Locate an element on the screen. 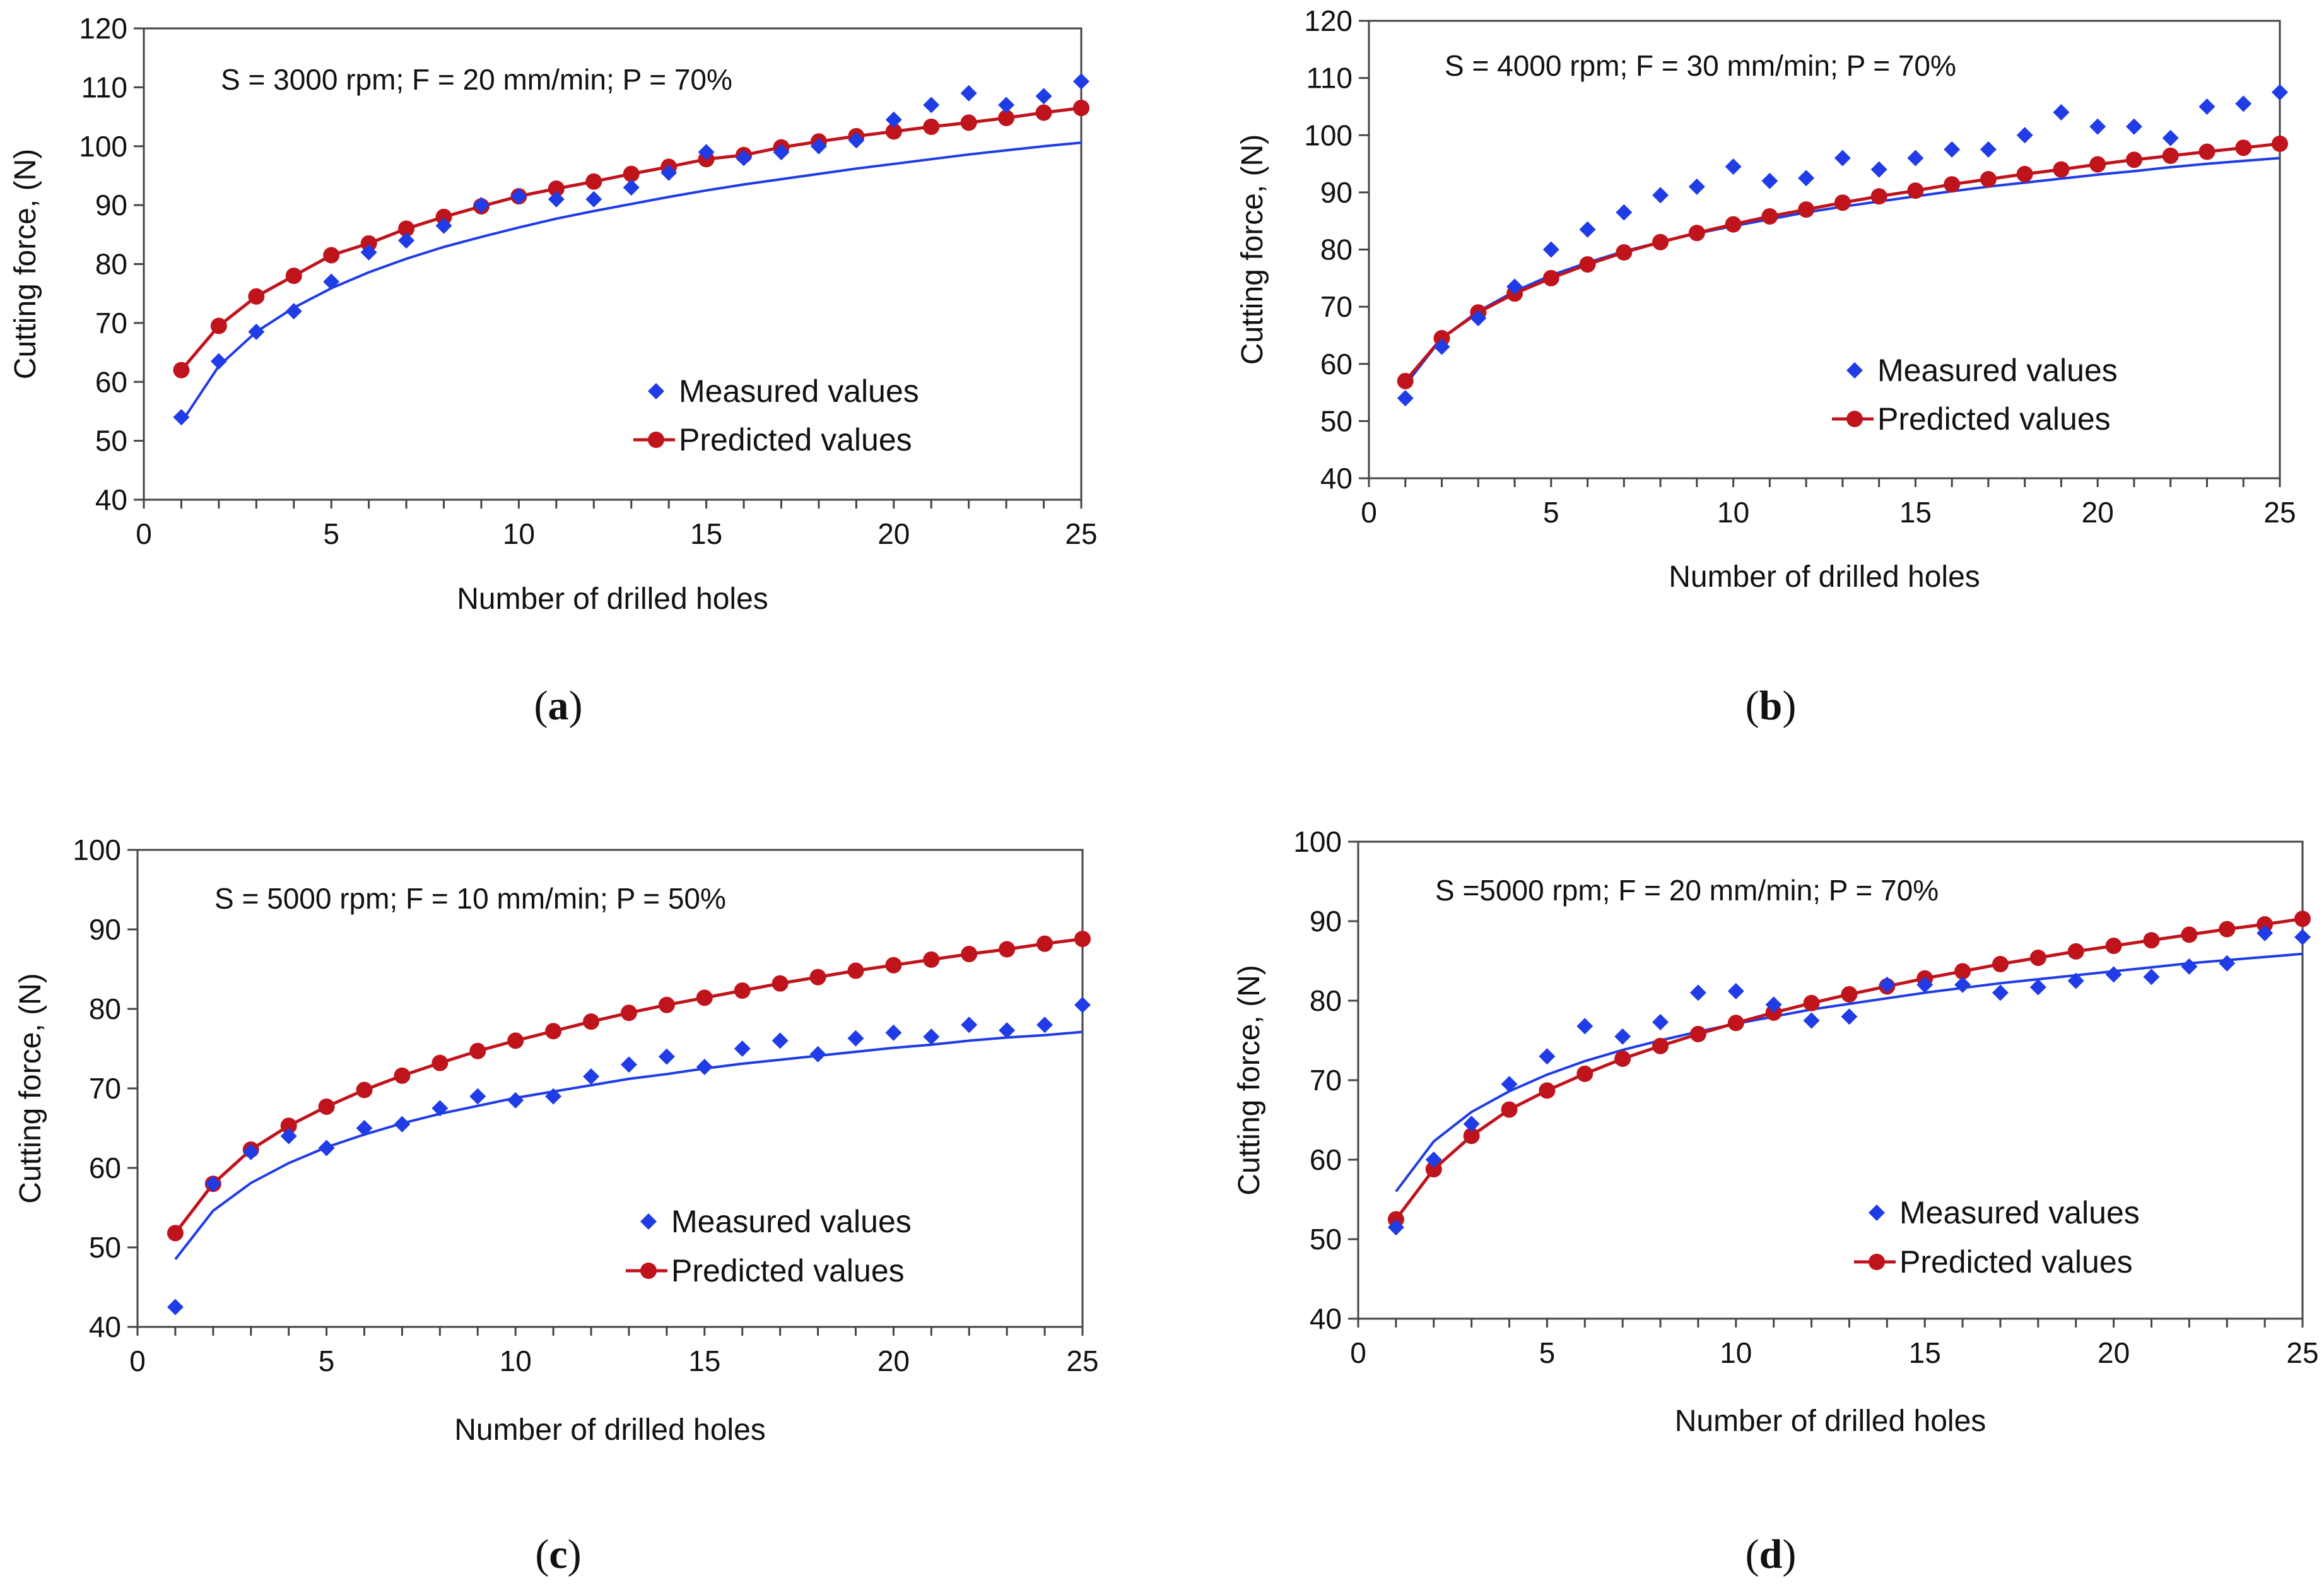  y-tick-label: 70 is located at coordinates (1336, 306).